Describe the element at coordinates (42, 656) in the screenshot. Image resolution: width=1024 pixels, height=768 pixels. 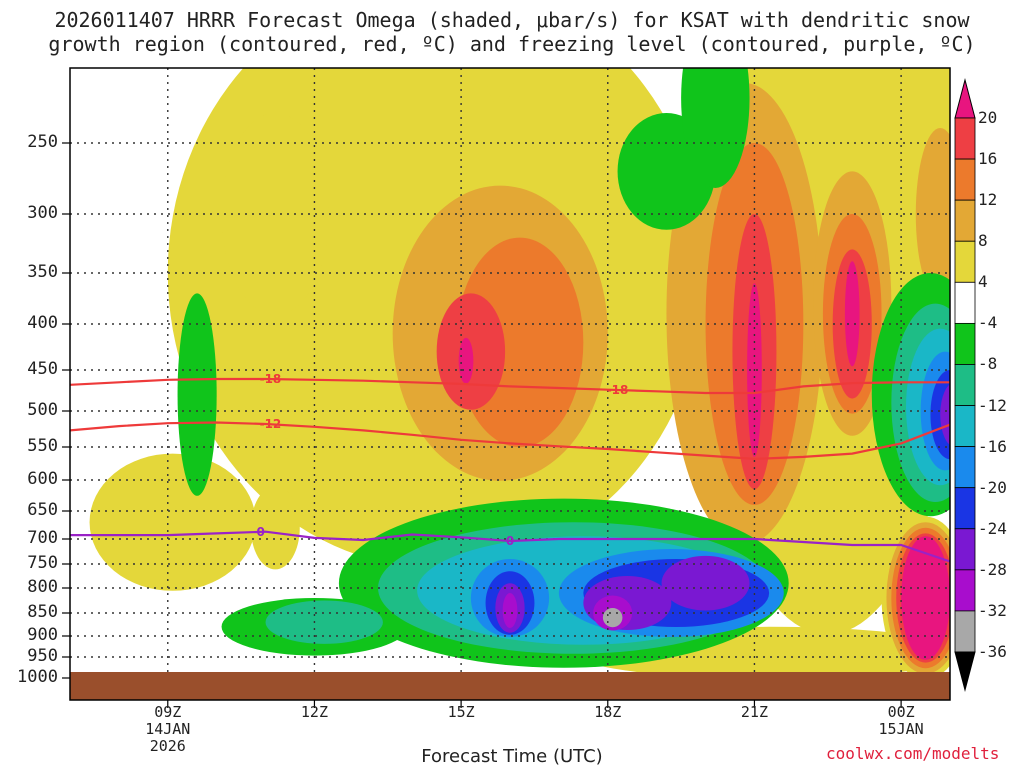
I see `y-tick-label-950: 950` at that location.